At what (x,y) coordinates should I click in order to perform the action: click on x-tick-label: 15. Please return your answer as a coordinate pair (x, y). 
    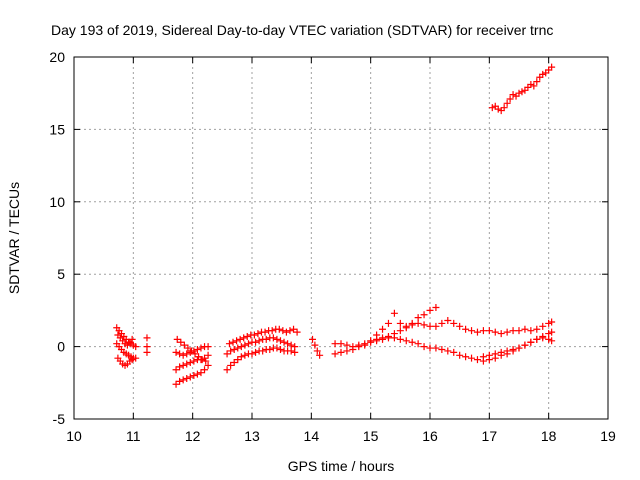
    Looking at the image, I should click on (371, 436).